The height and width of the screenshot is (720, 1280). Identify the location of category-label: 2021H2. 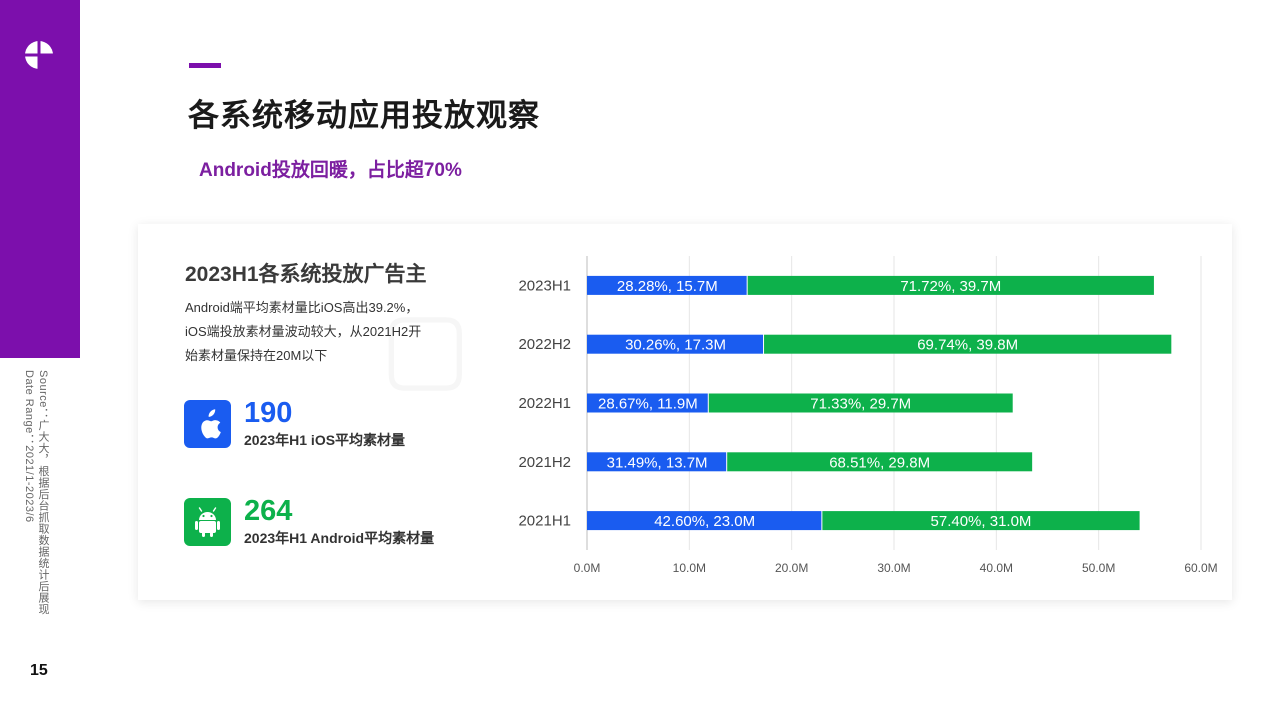
(544, 462).